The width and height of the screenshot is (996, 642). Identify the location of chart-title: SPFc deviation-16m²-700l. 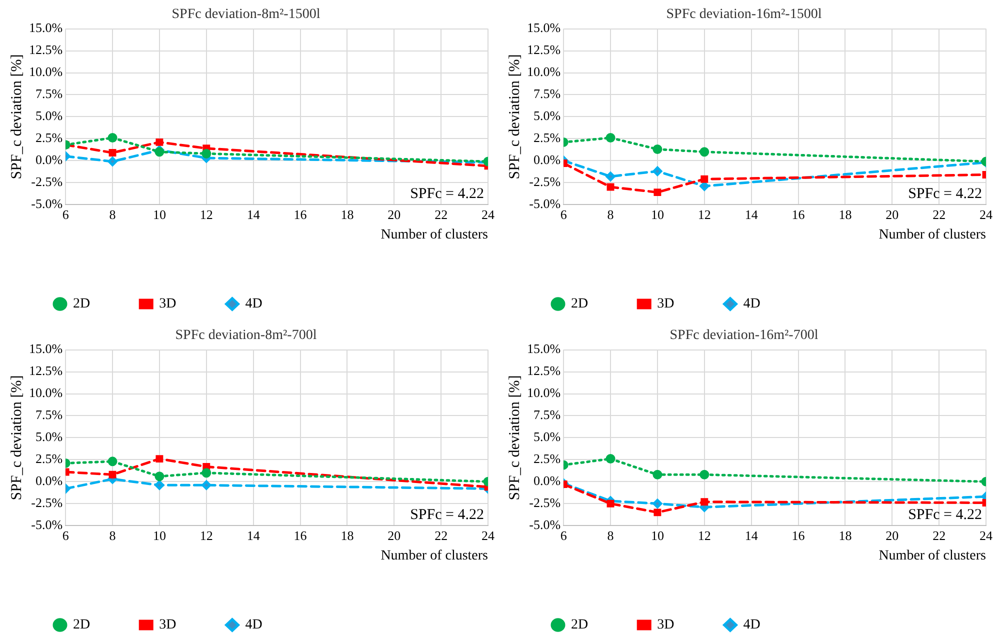
(744, 336).